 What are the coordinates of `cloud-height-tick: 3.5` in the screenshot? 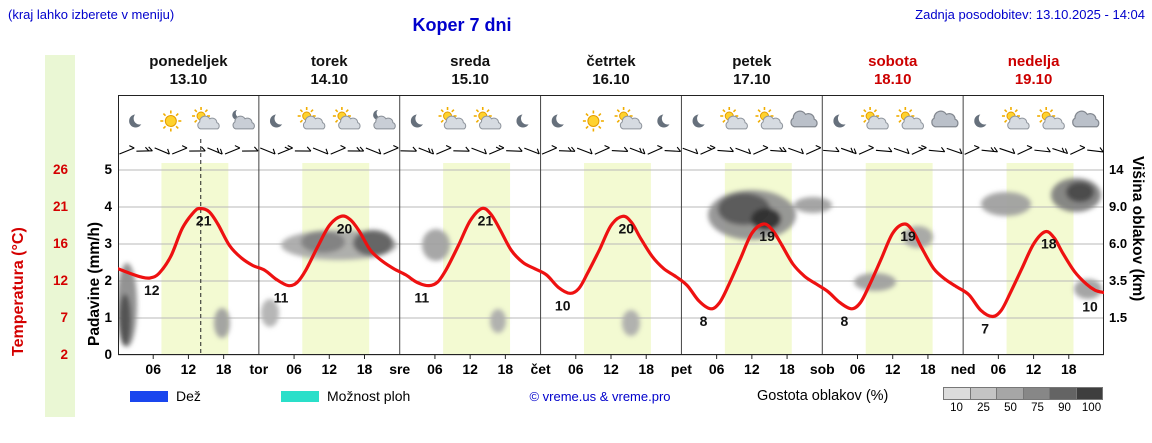 It's located at (1118, 280).